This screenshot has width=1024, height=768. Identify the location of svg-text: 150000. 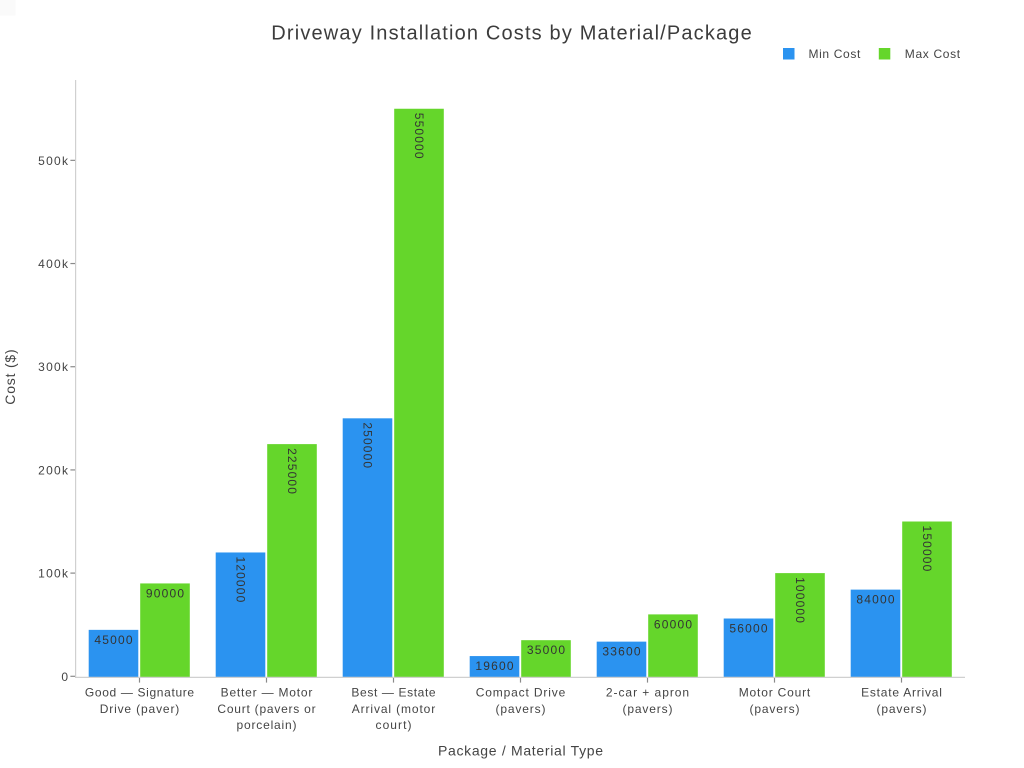
(927, 549).